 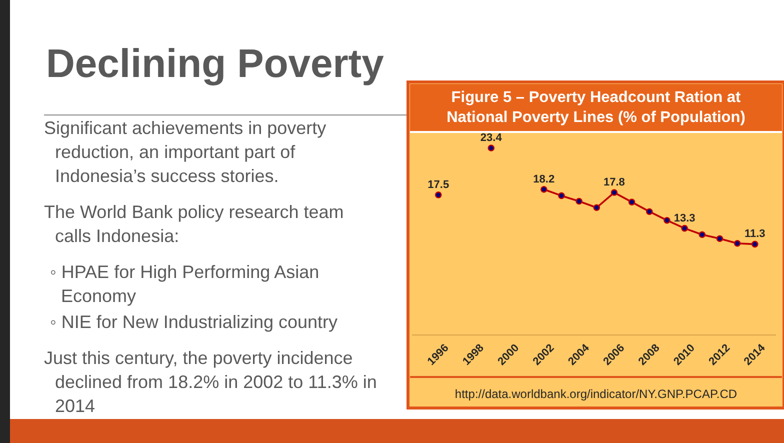 I want to click on data-label: 17.8, so click(x=614, y=182).